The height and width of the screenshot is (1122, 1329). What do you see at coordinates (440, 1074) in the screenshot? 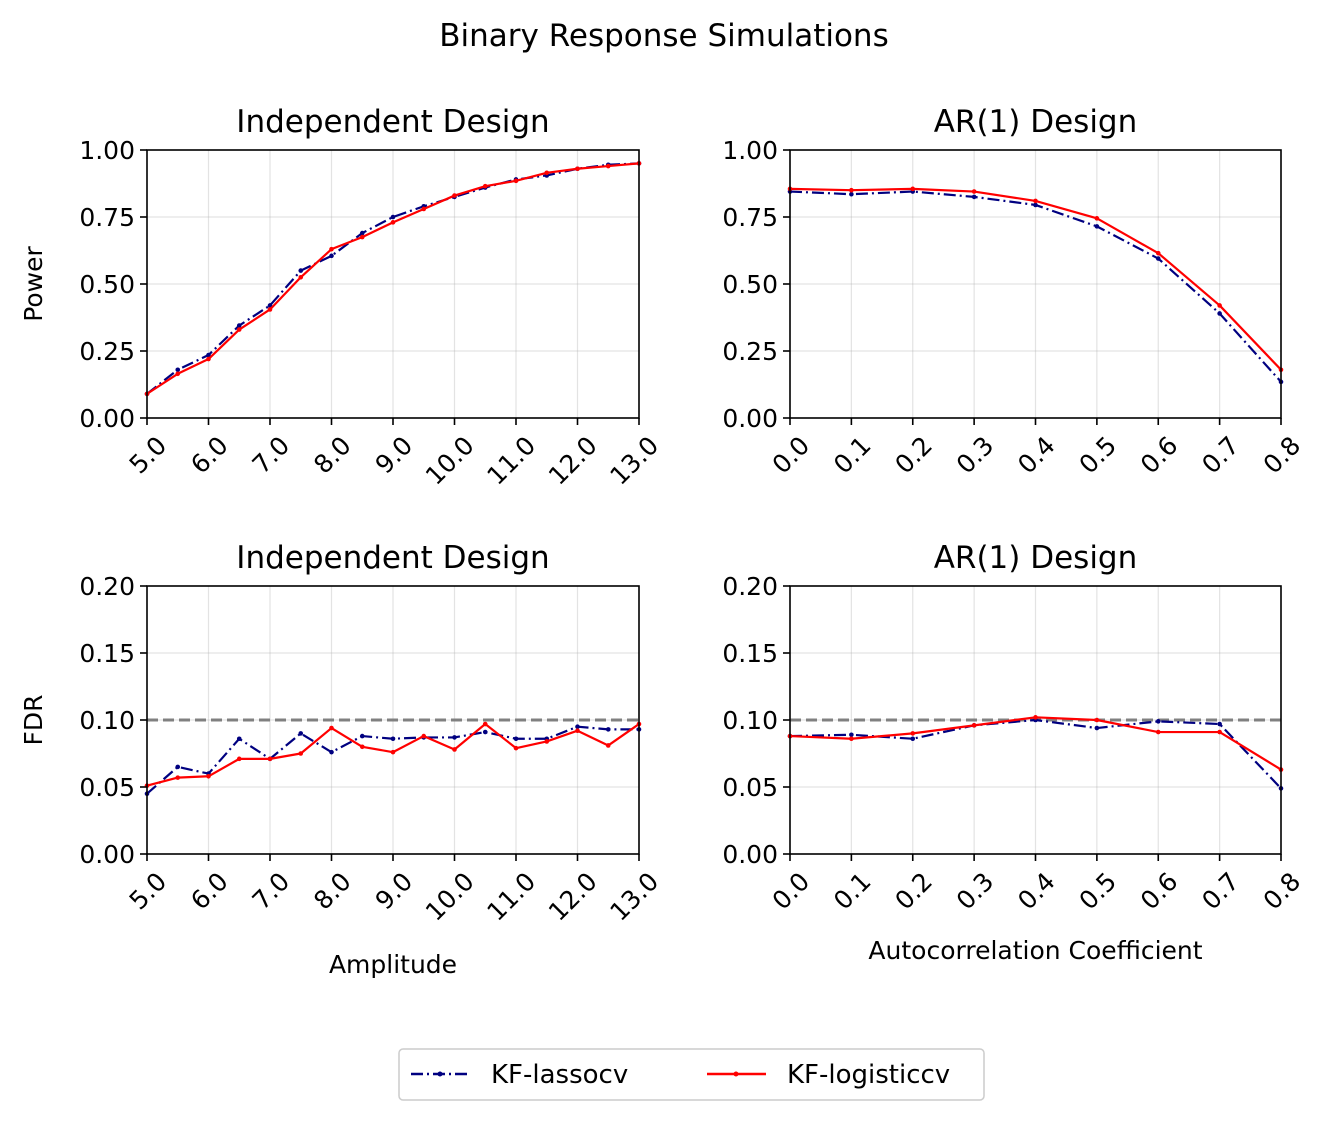
I see `legend-marker-kf-lassocv` at bounding box center [440, 1074].